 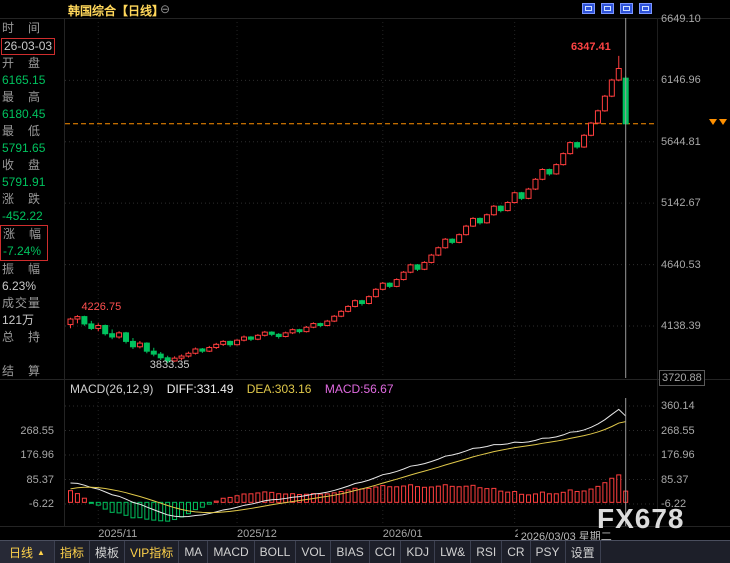 I want to click on info-value: 121万, so click(x=18, y=320).